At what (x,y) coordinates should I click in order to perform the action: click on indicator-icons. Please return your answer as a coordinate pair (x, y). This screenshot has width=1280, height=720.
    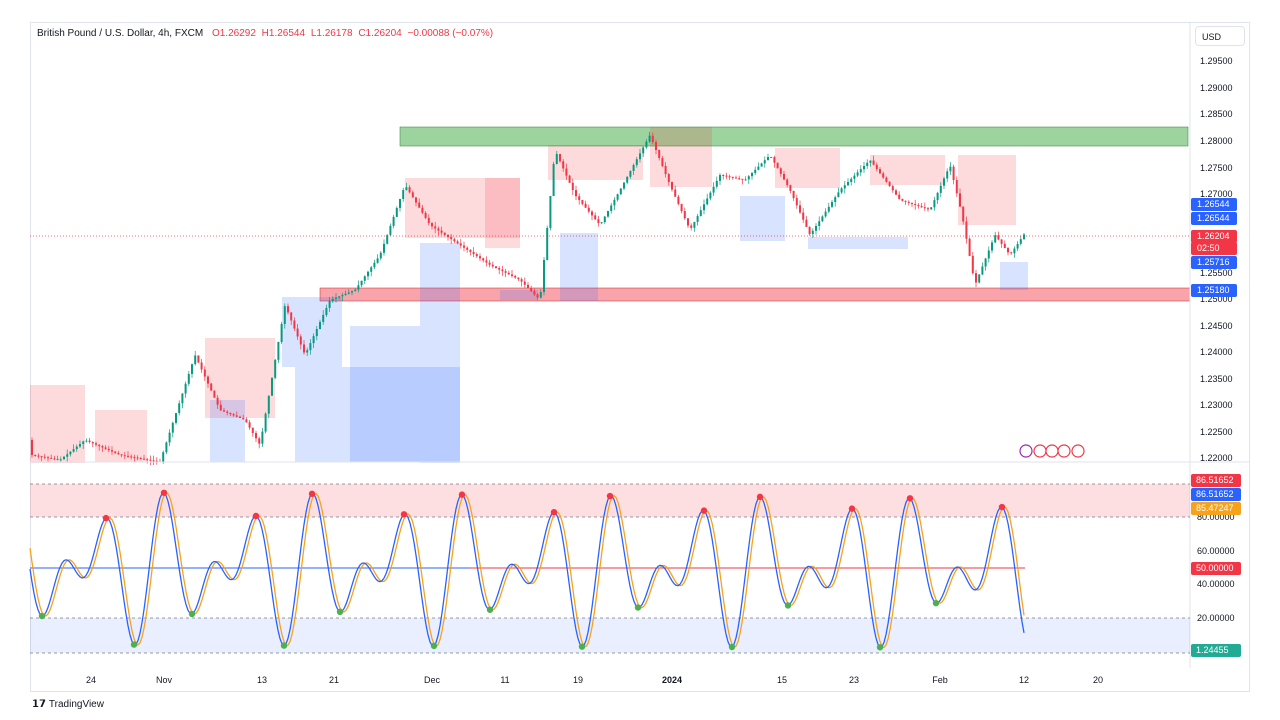
    Looking at the image, I should click on (1052, 451).